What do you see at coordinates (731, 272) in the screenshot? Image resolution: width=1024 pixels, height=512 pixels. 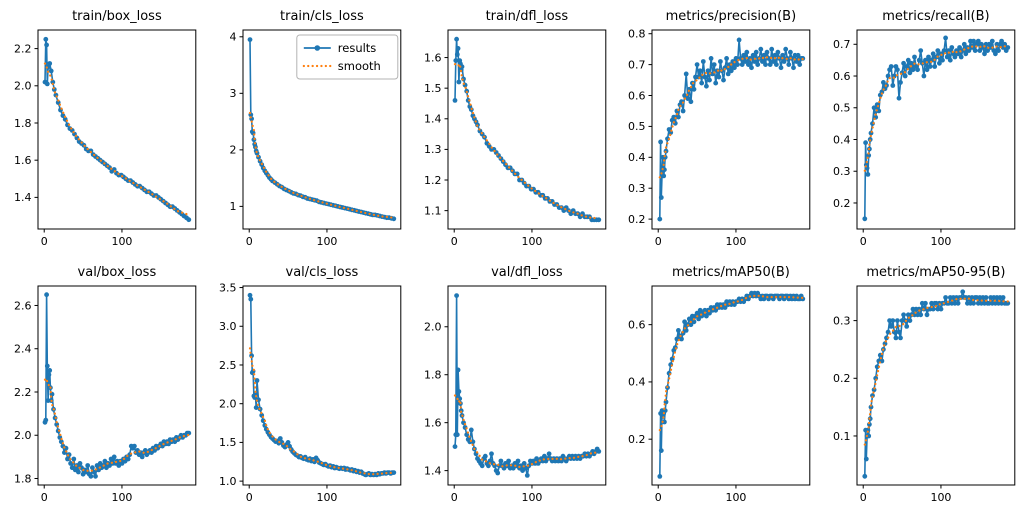 I see `subplot-title: metrics/mAP50(B)` at bounding box center [731, 272].